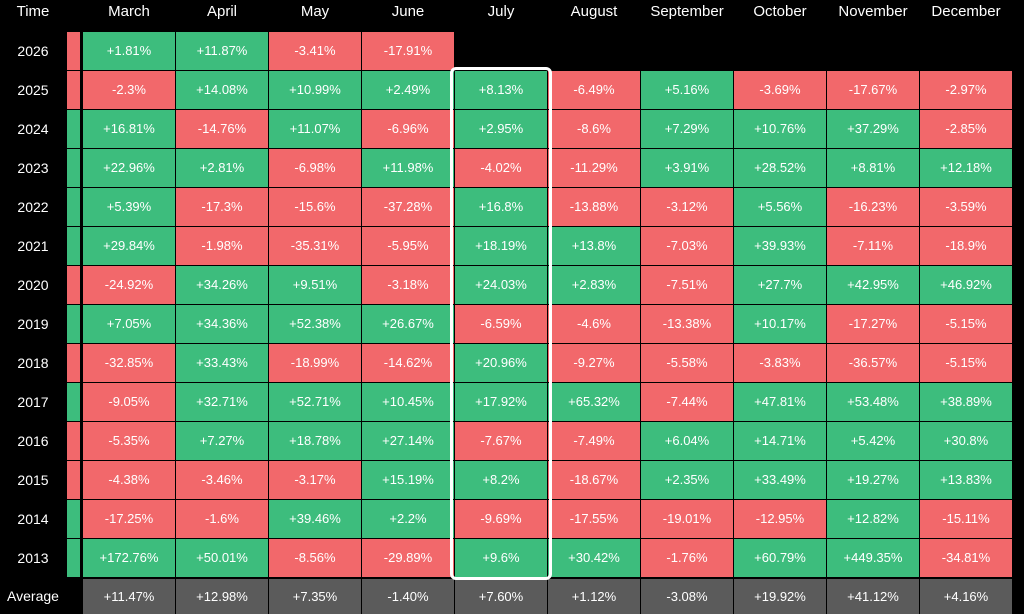 This screenshot has height=614, width=1024. I want to click on return-cell-2014-december: -15.11%, so click(966, 519).